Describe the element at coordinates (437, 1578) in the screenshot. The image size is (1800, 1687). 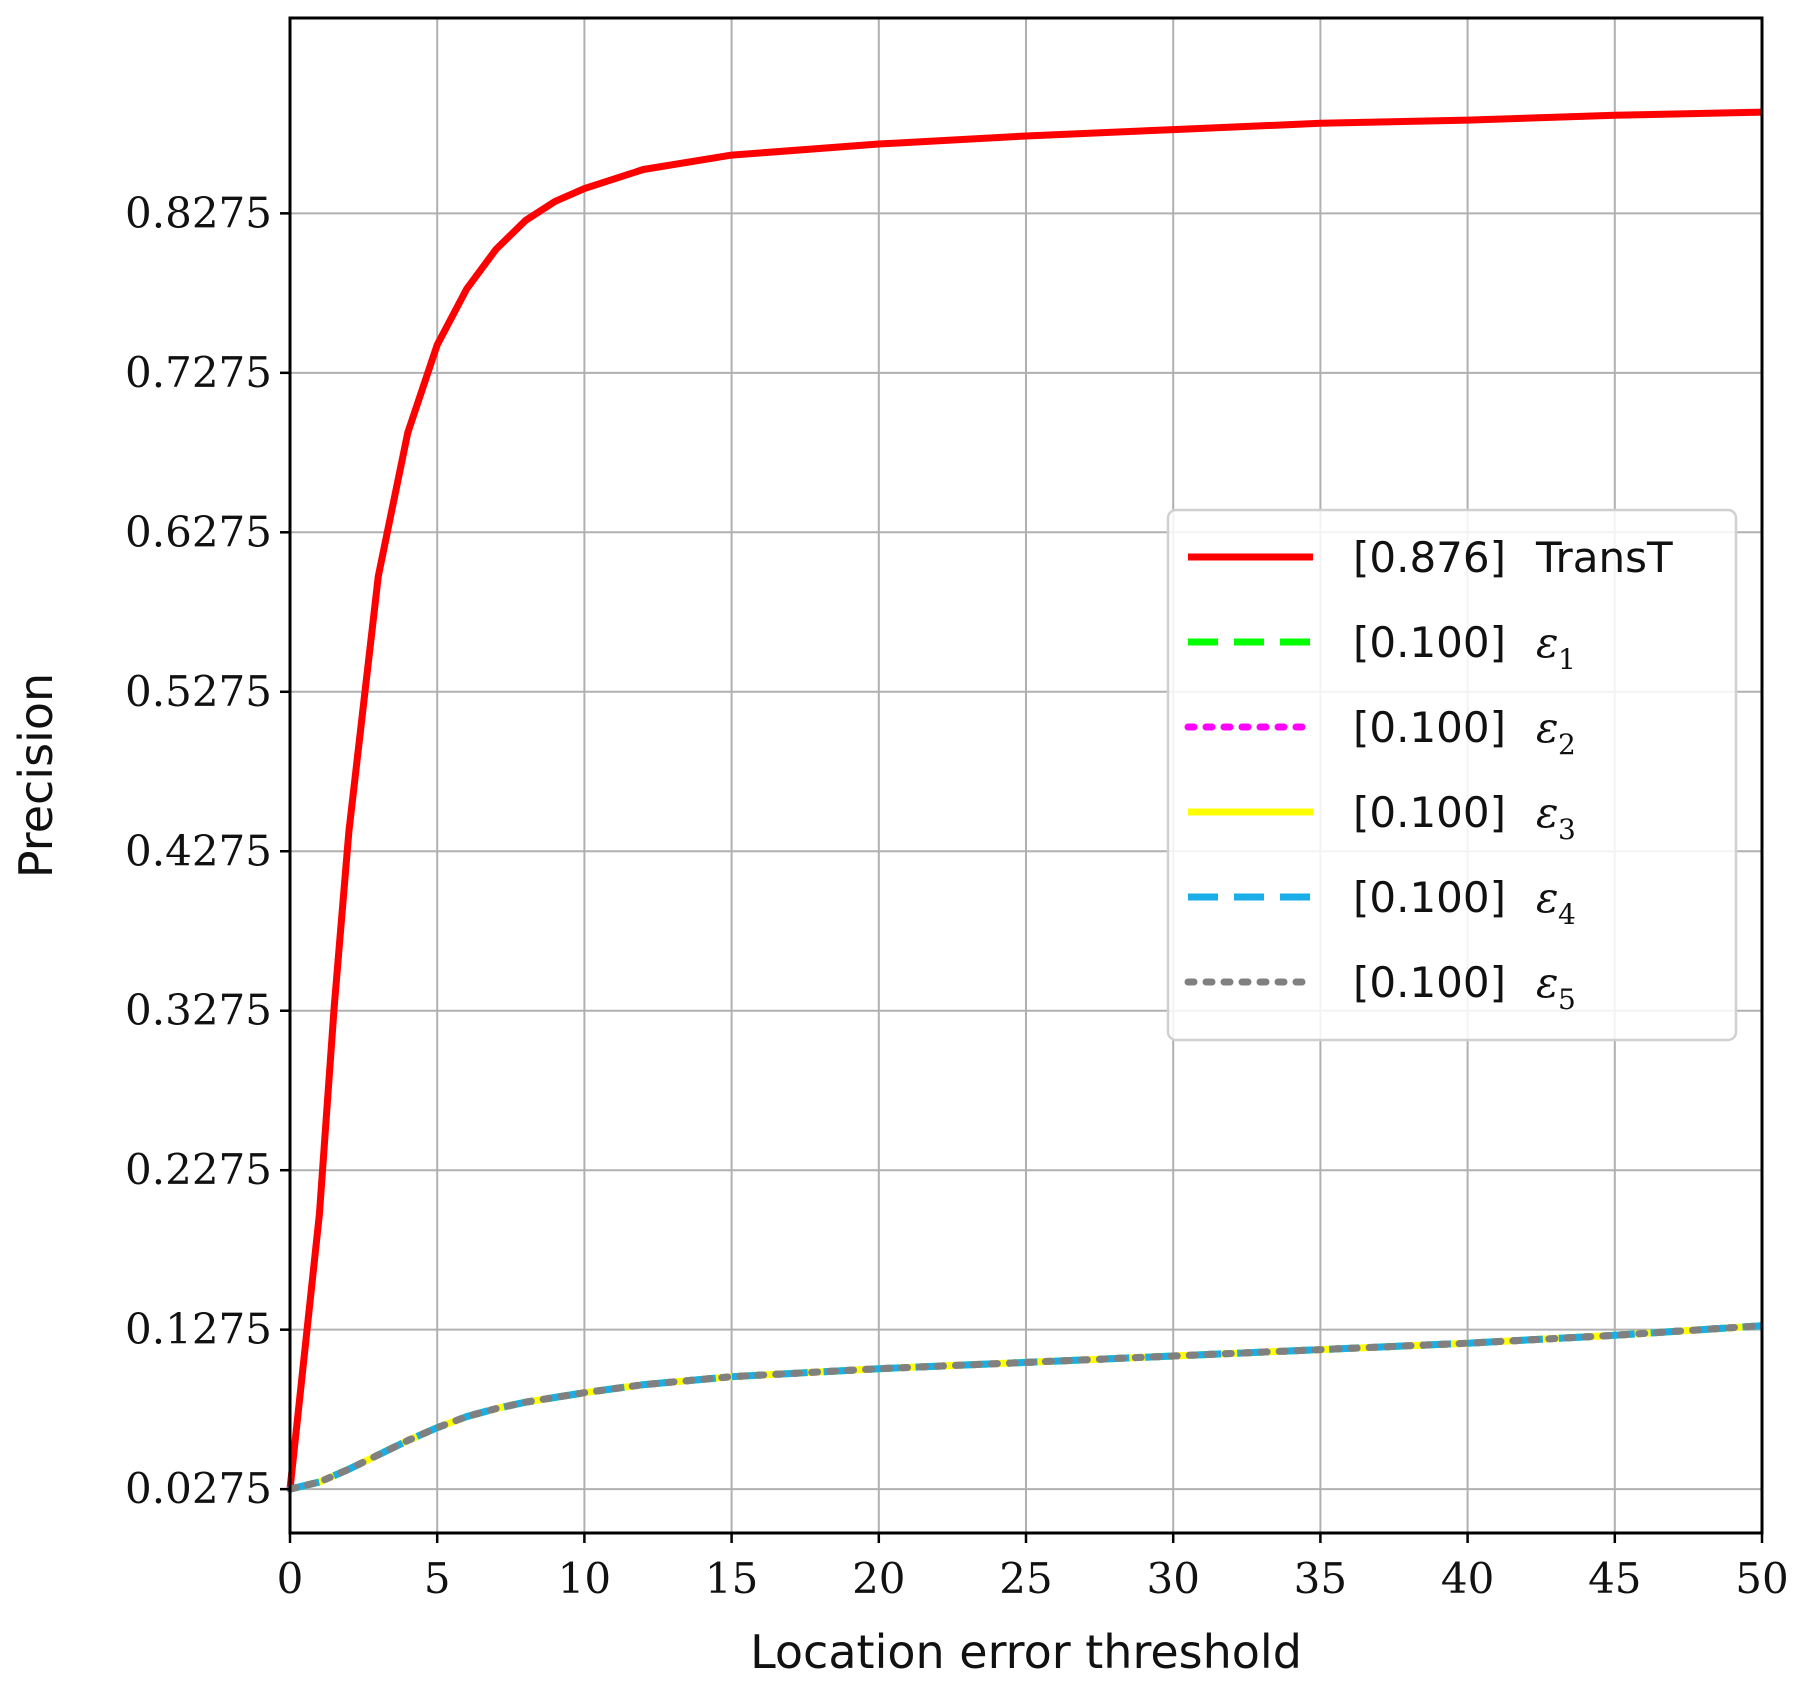
I see `x-tick-label: 5` at that location.